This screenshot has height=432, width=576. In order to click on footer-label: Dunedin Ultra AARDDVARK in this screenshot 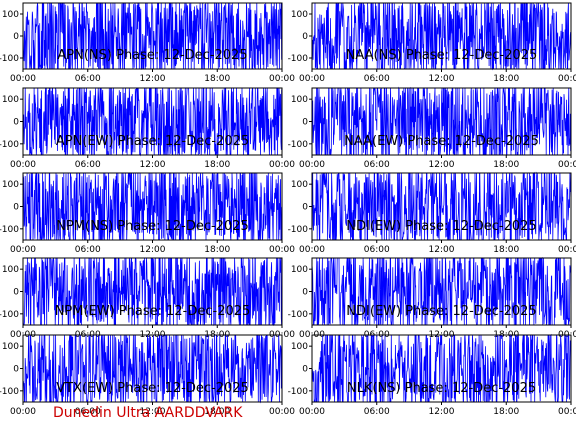, I will do `click(148, 413)`.